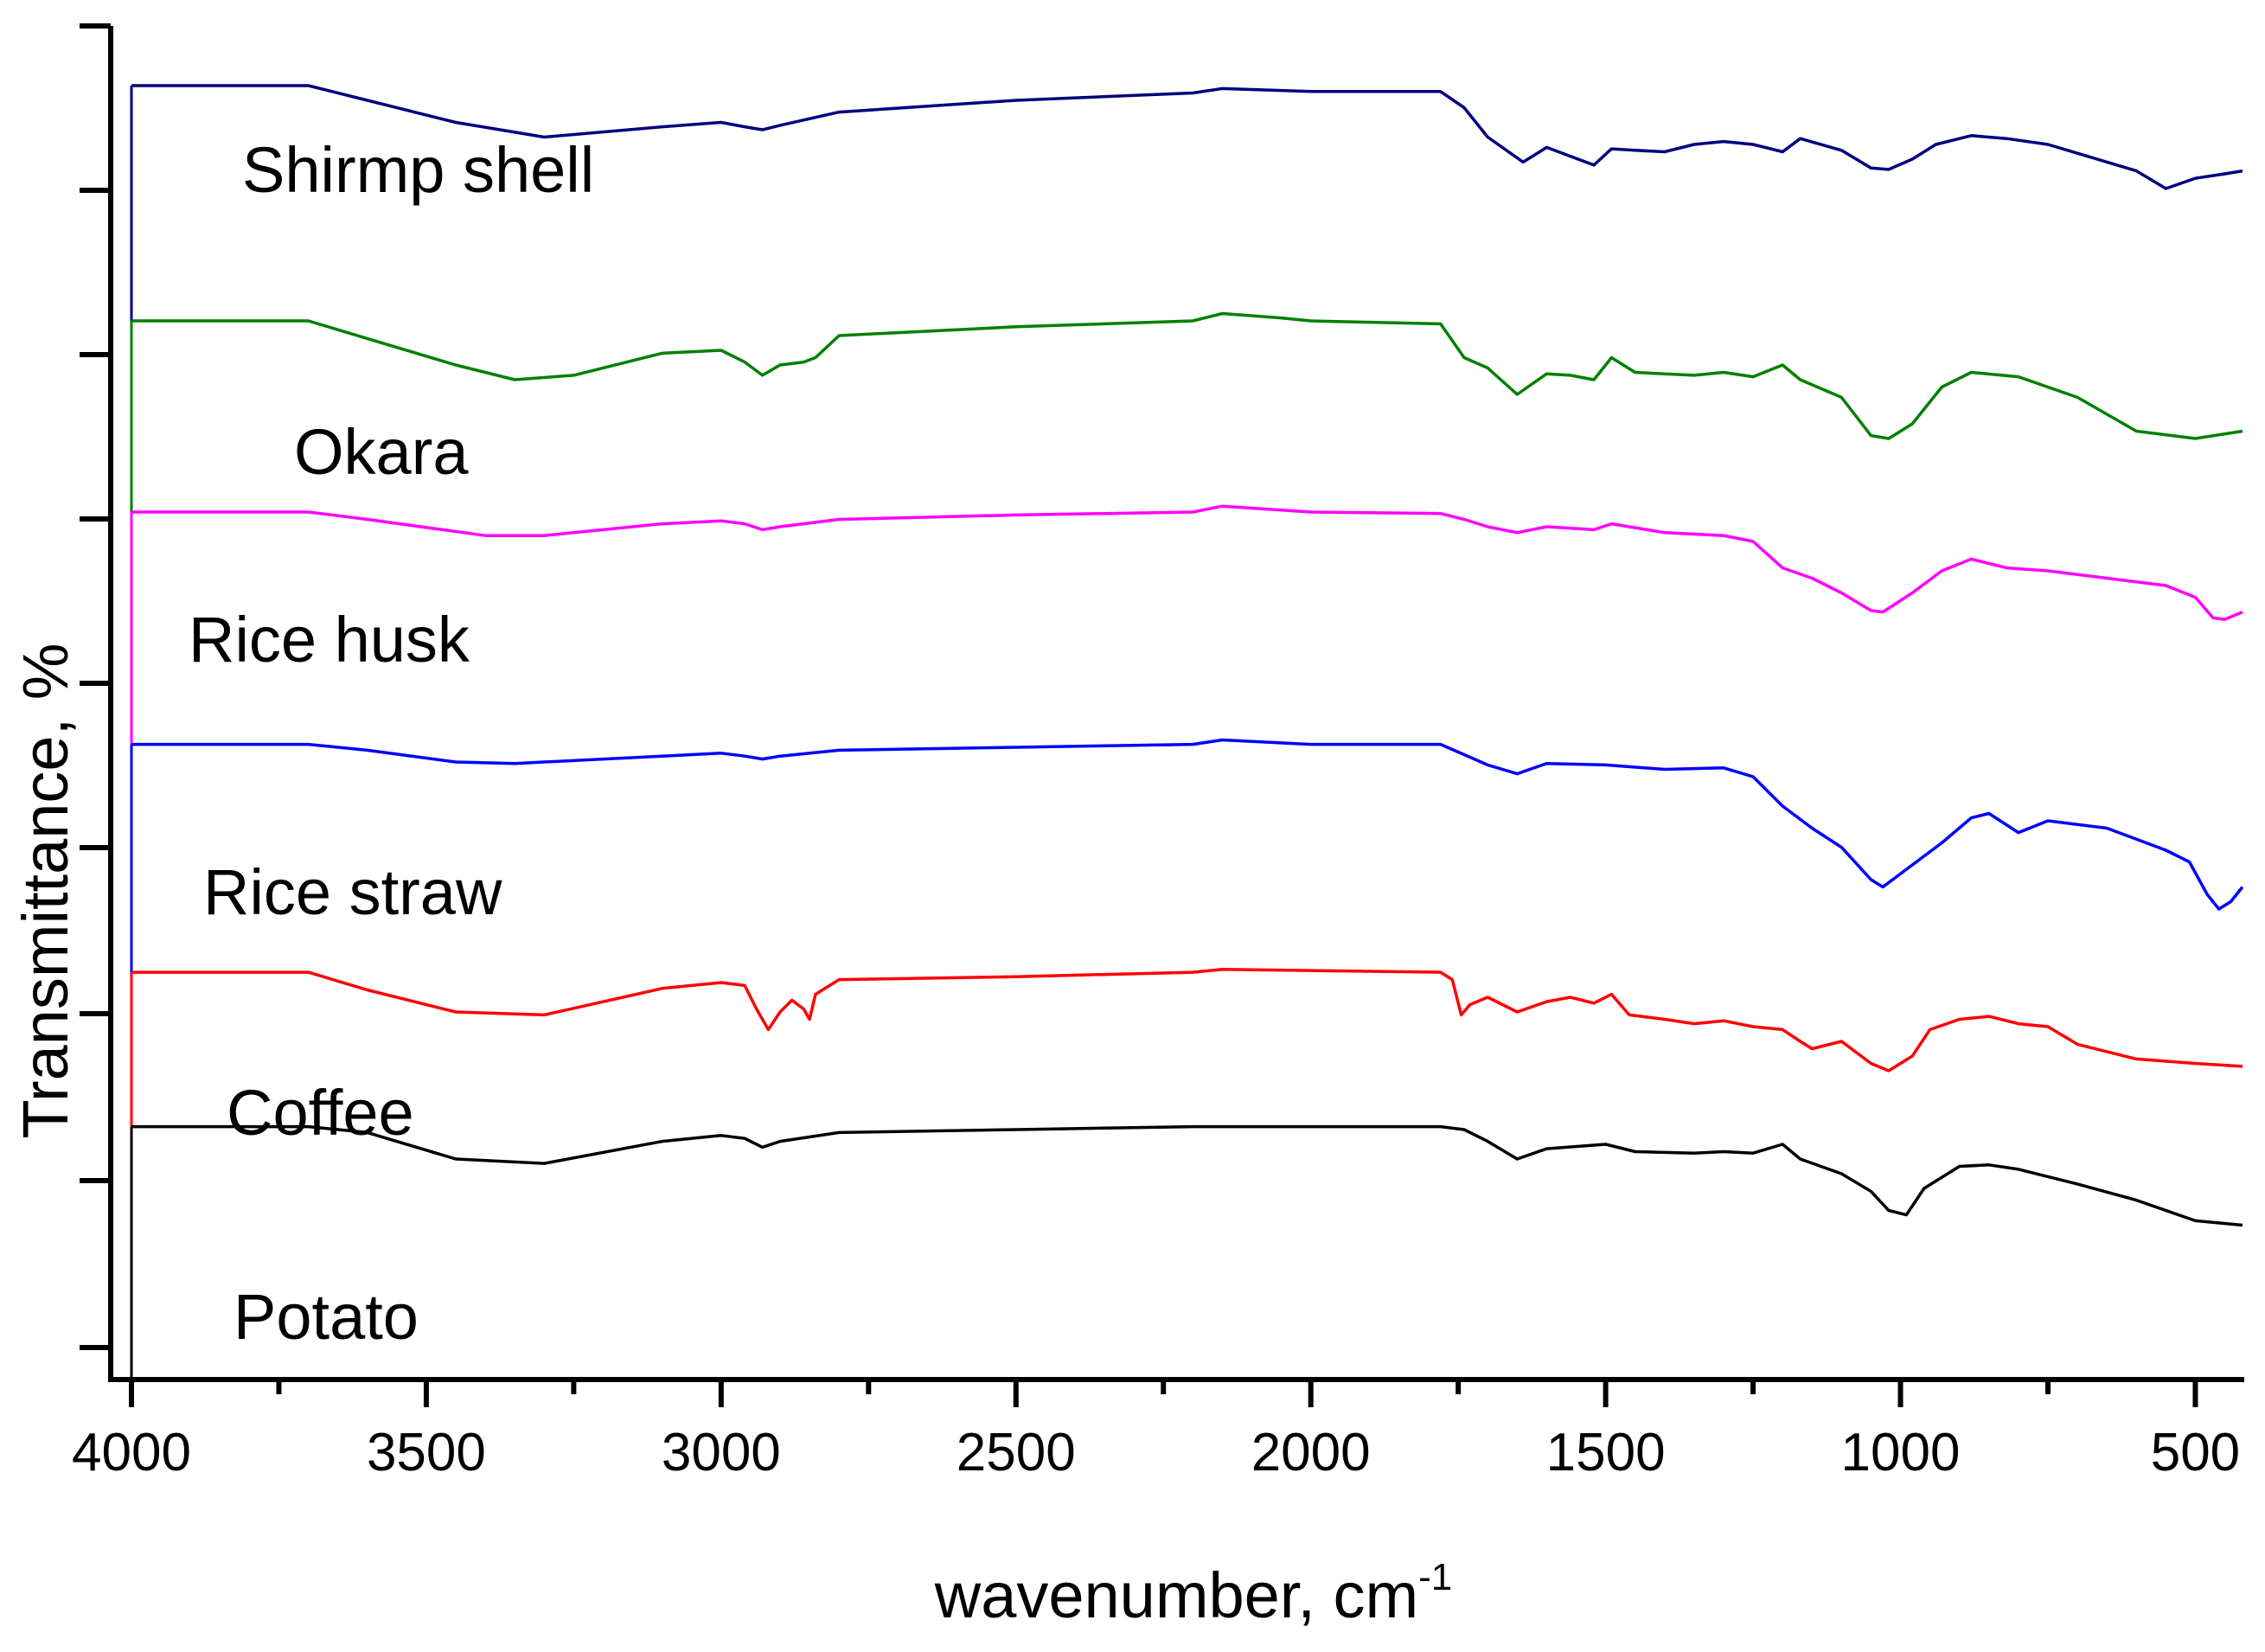  I want to click on series-line-shirmp-shell, so click(1187, 137).